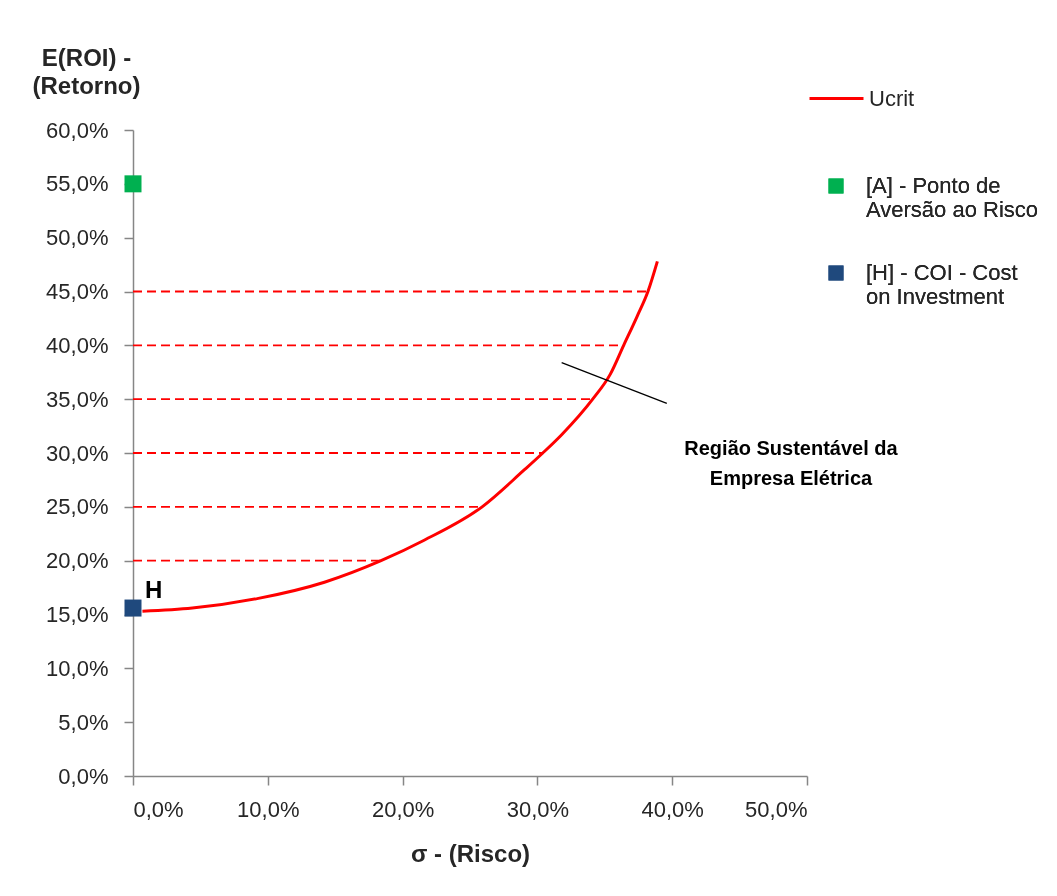 This screenshot has width=1057, height=896. I want to click on x-tick-label: 50,0%, so click(776, 809).